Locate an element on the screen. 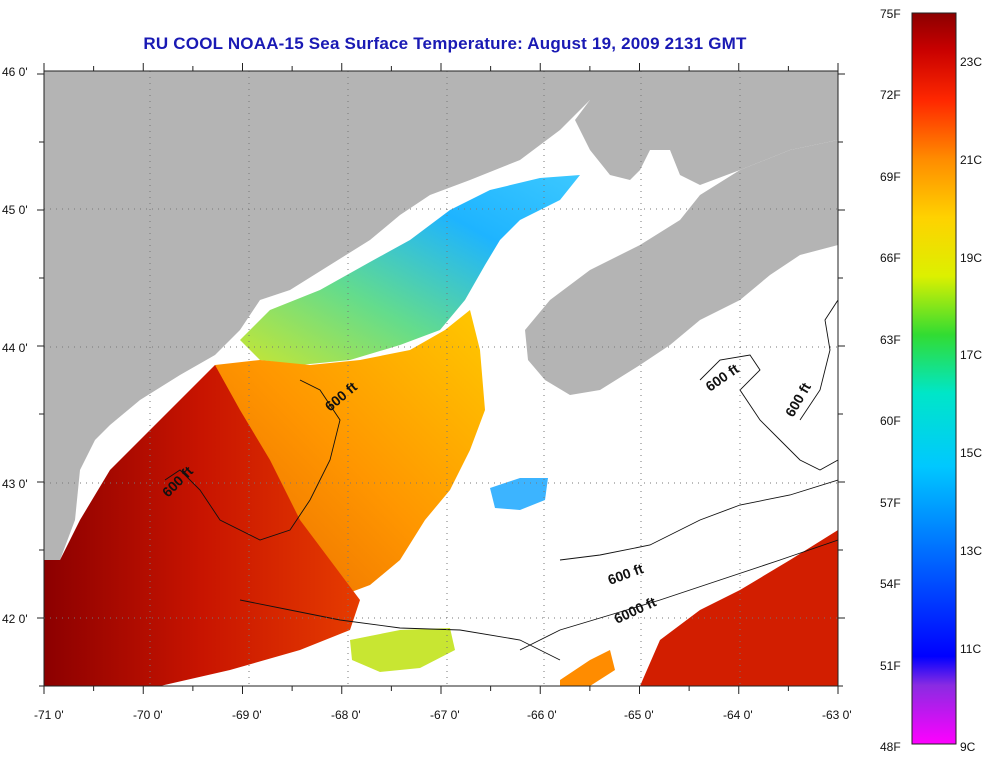  cb-c-label: 19C is located at coordinates (971, 258).